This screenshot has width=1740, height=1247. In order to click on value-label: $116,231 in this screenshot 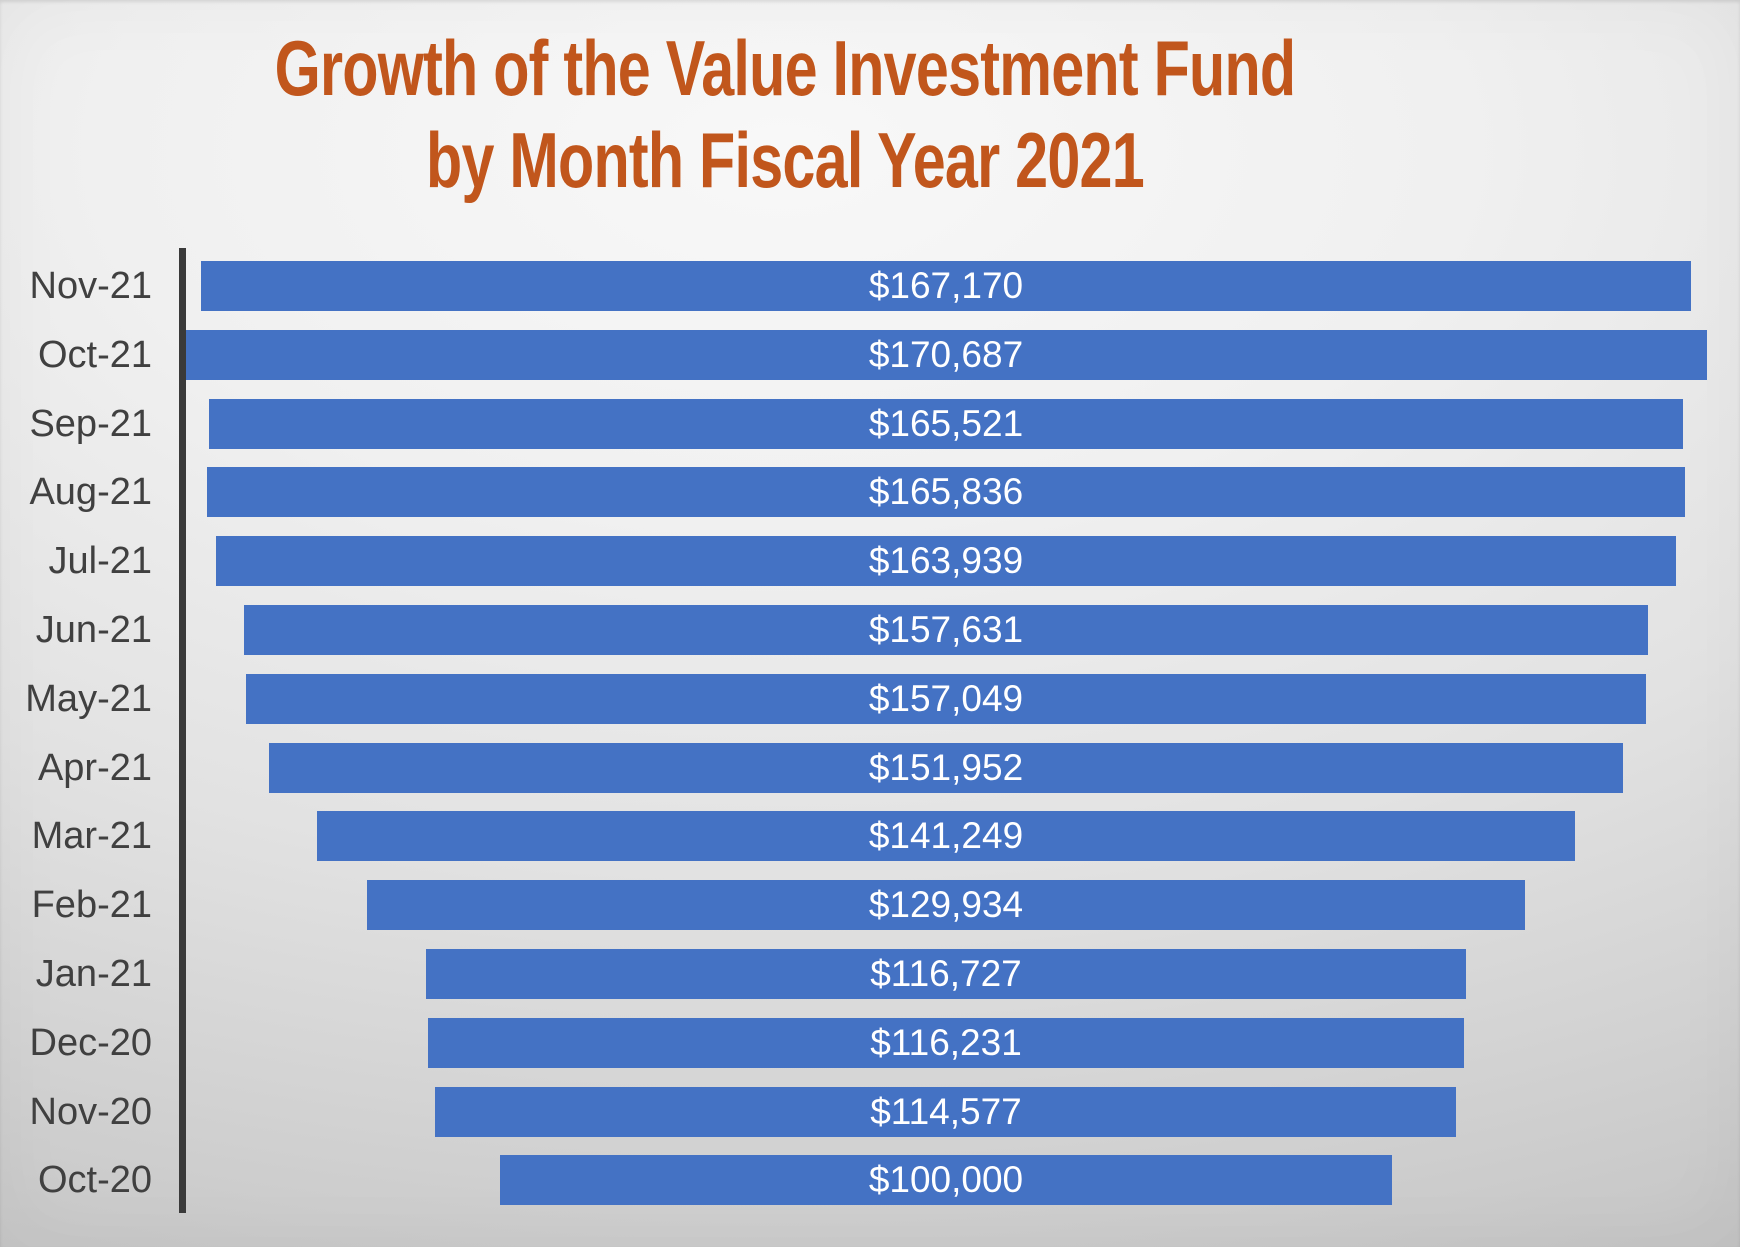, I will do `click(946, 1042)`.